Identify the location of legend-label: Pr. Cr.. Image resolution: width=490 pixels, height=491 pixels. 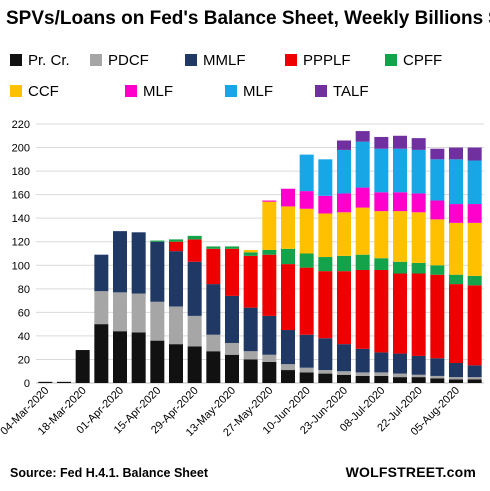
(49, 60).